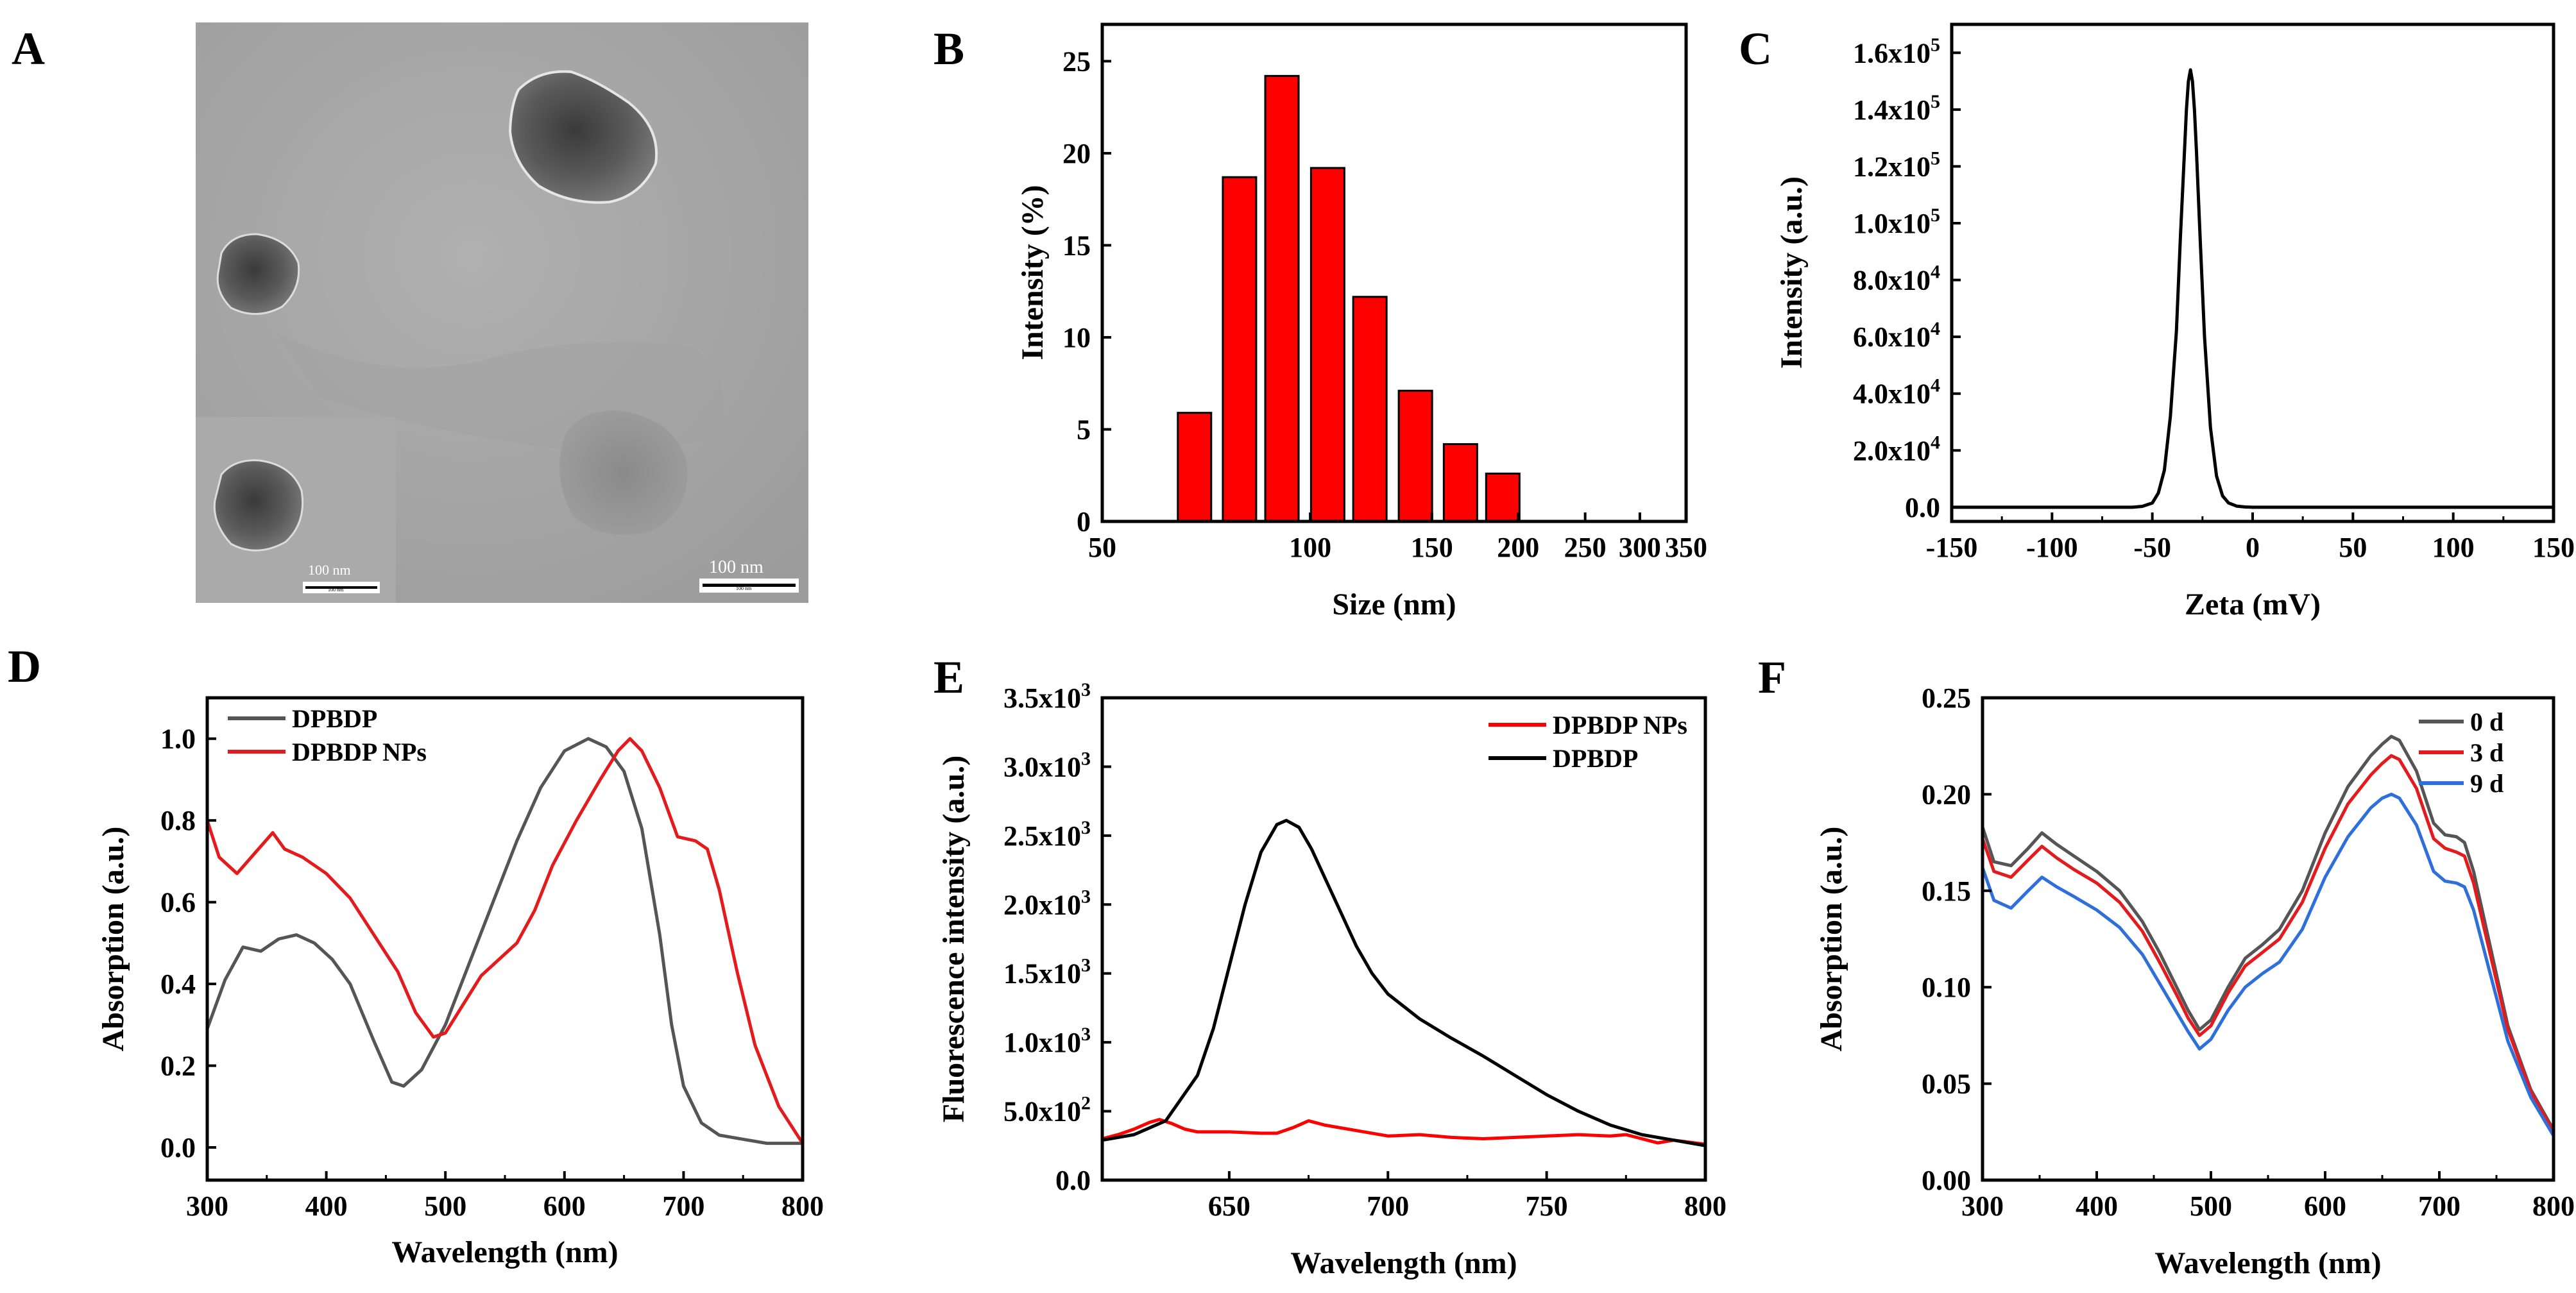 This screenshot has height=1293, width=2576. I want to click on chart-b-frame, so click(1394, 272).